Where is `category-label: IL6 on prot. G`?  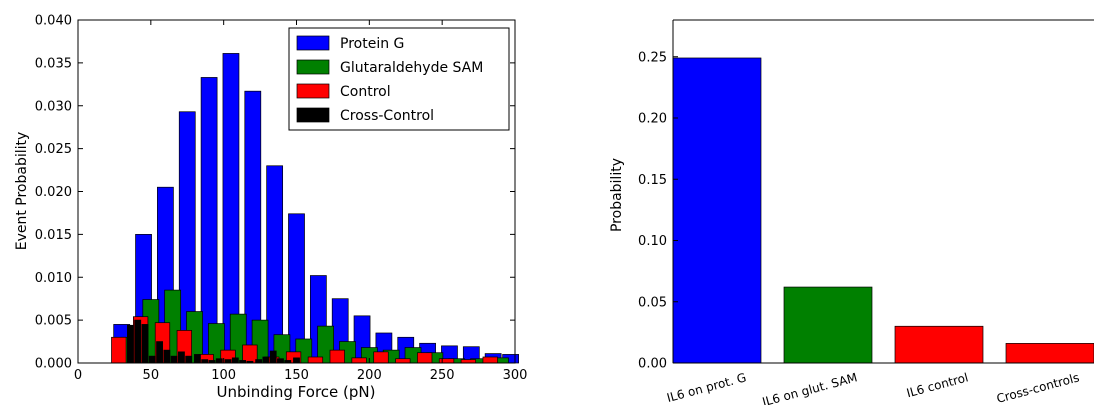
category-label: IL6 on prot. G is located at coordinates (706, 387).